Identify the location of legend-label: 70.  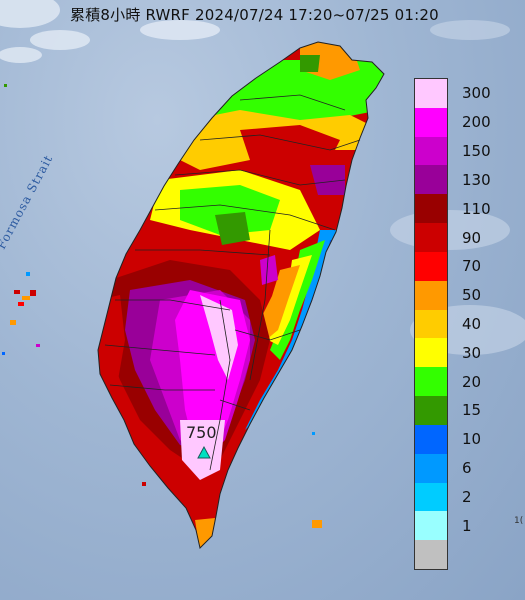
(472, 266).